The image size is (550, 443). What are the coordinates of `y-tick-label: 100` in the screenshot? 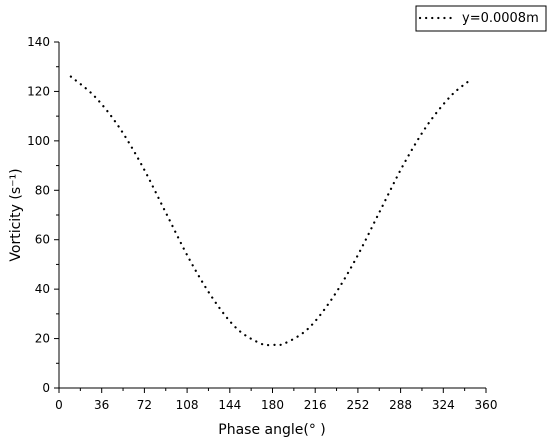 It's located at (38, 141).